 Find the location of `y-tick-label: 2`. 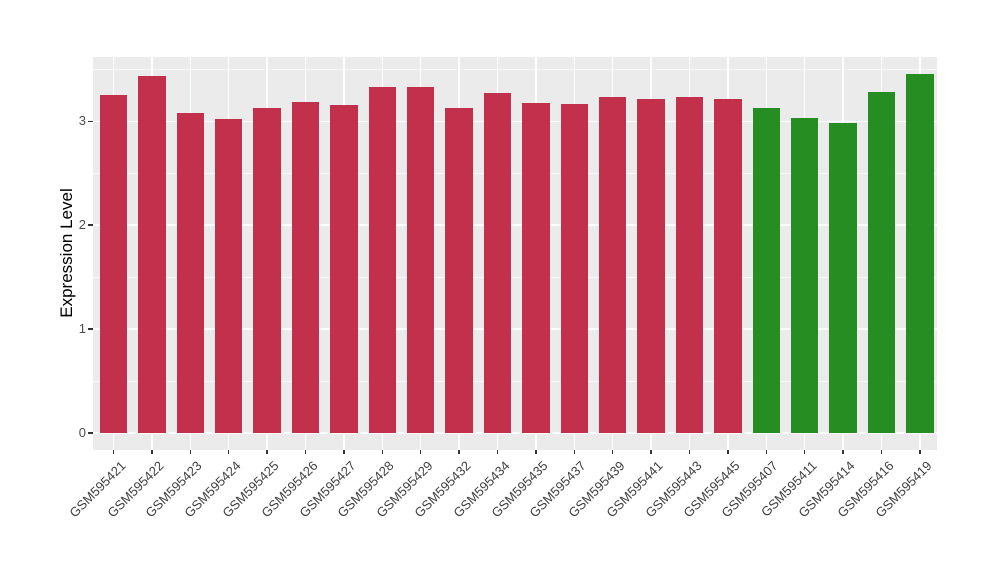

y-tick-label: 2 is located at coordinates (82, 225).